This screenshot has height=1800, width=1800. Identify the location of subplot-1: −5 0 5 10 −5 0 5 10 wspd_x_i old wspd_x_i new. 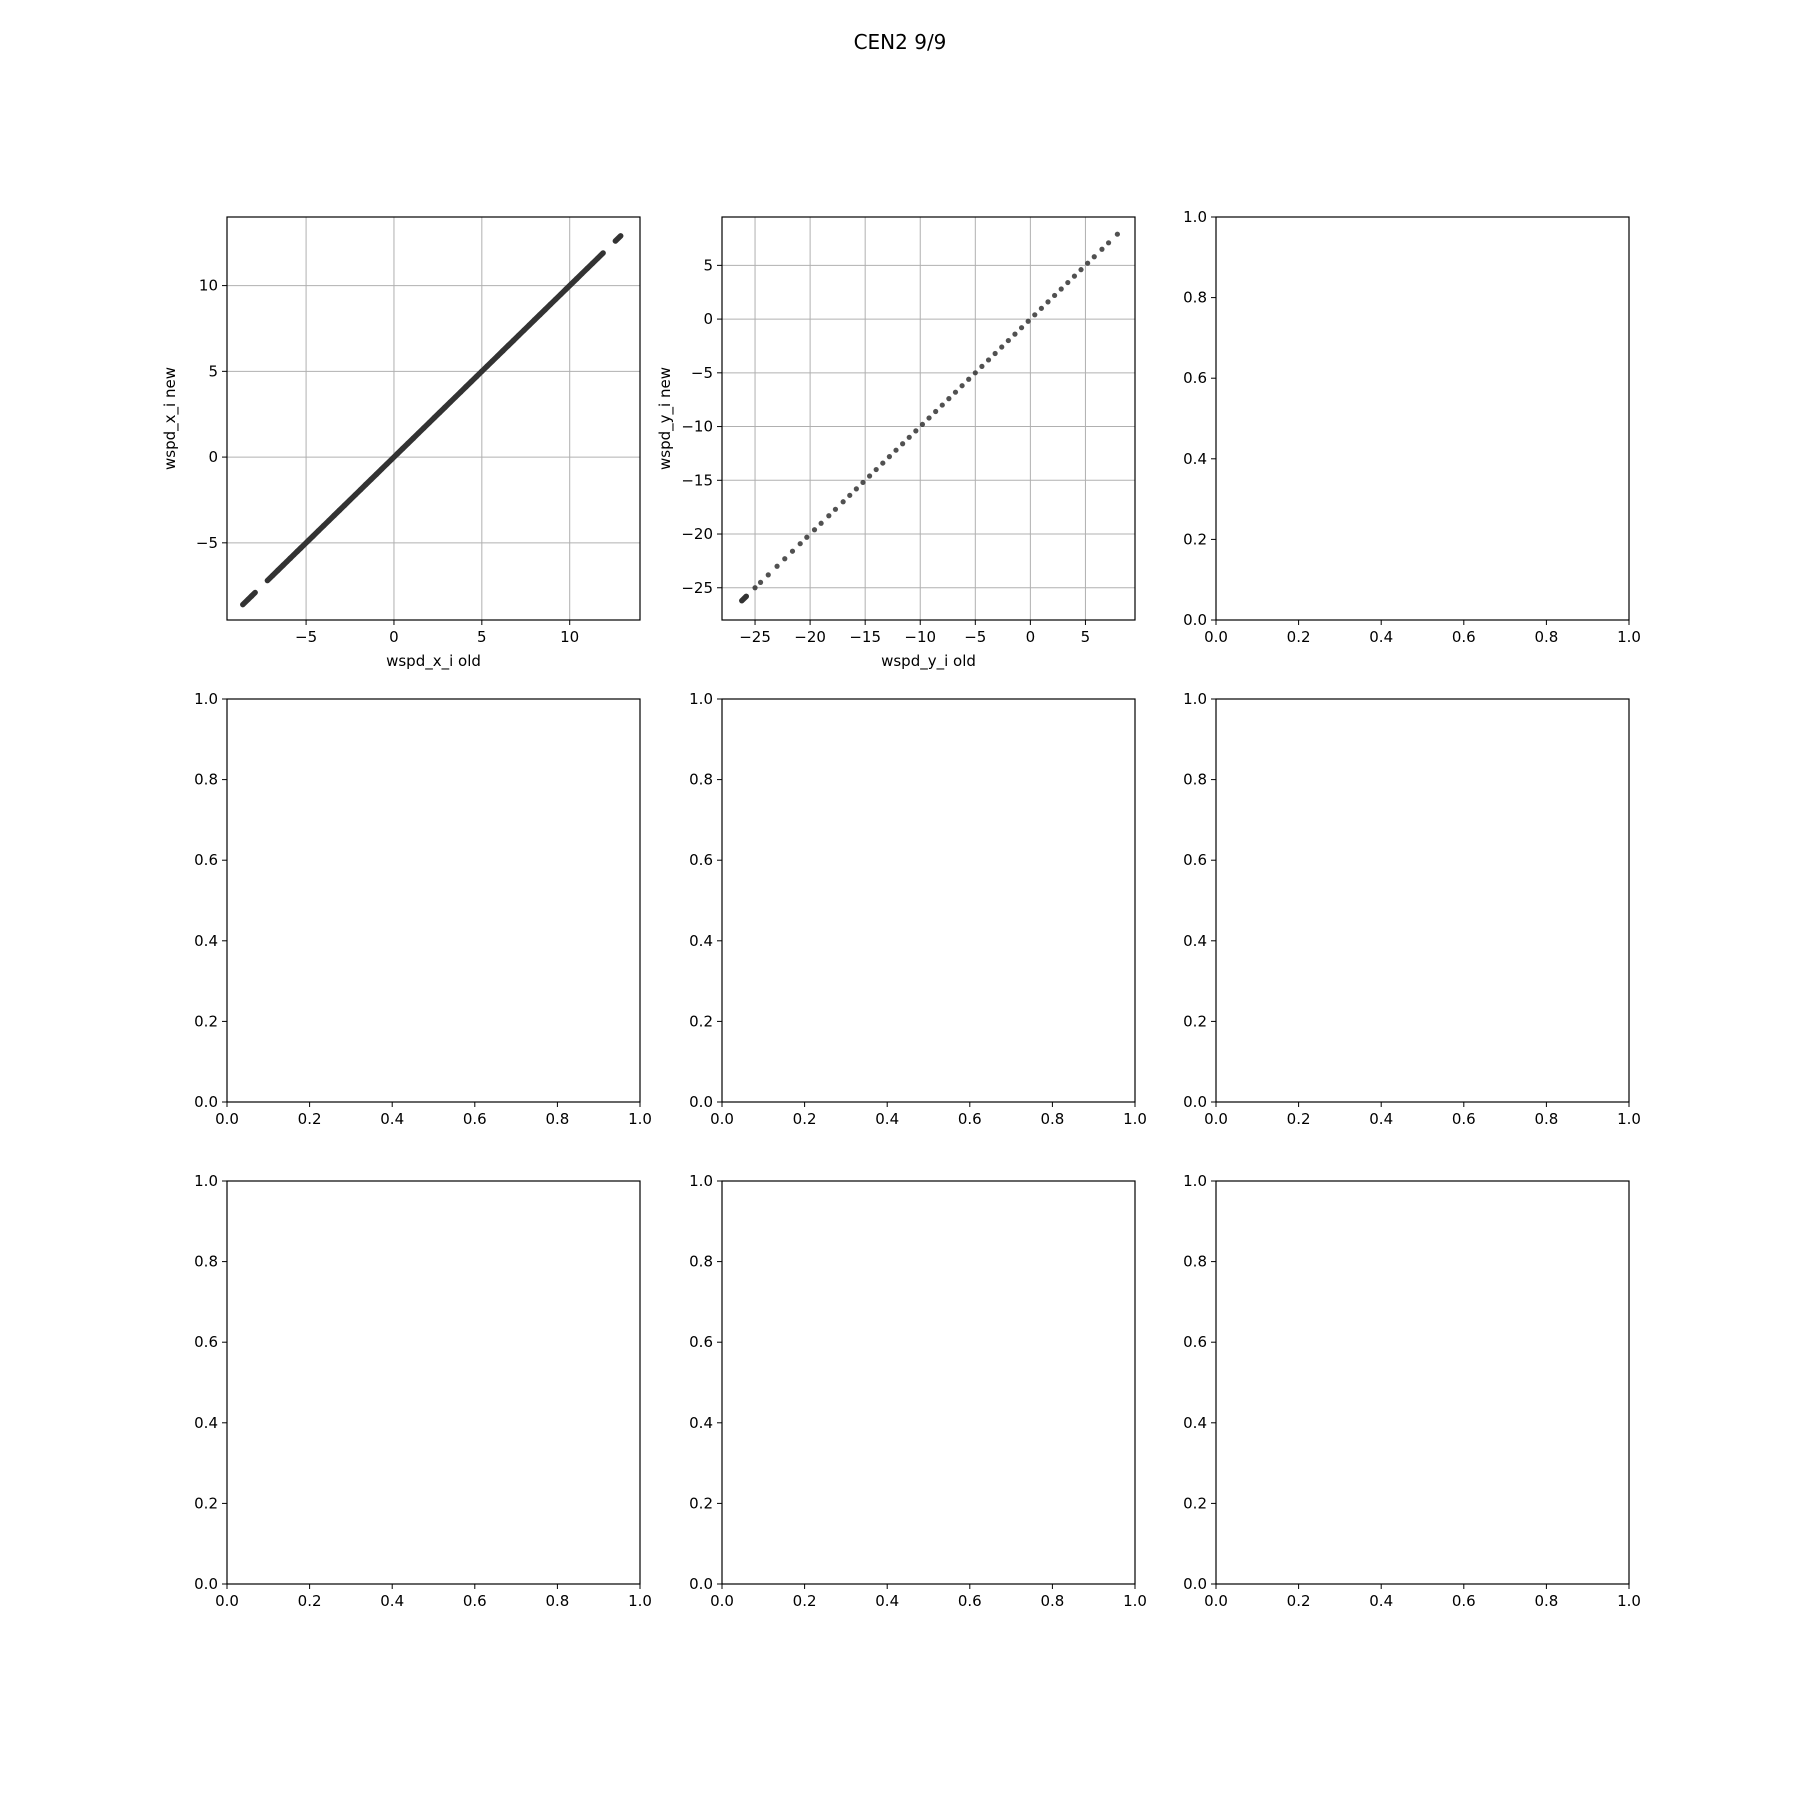
(401, 443).